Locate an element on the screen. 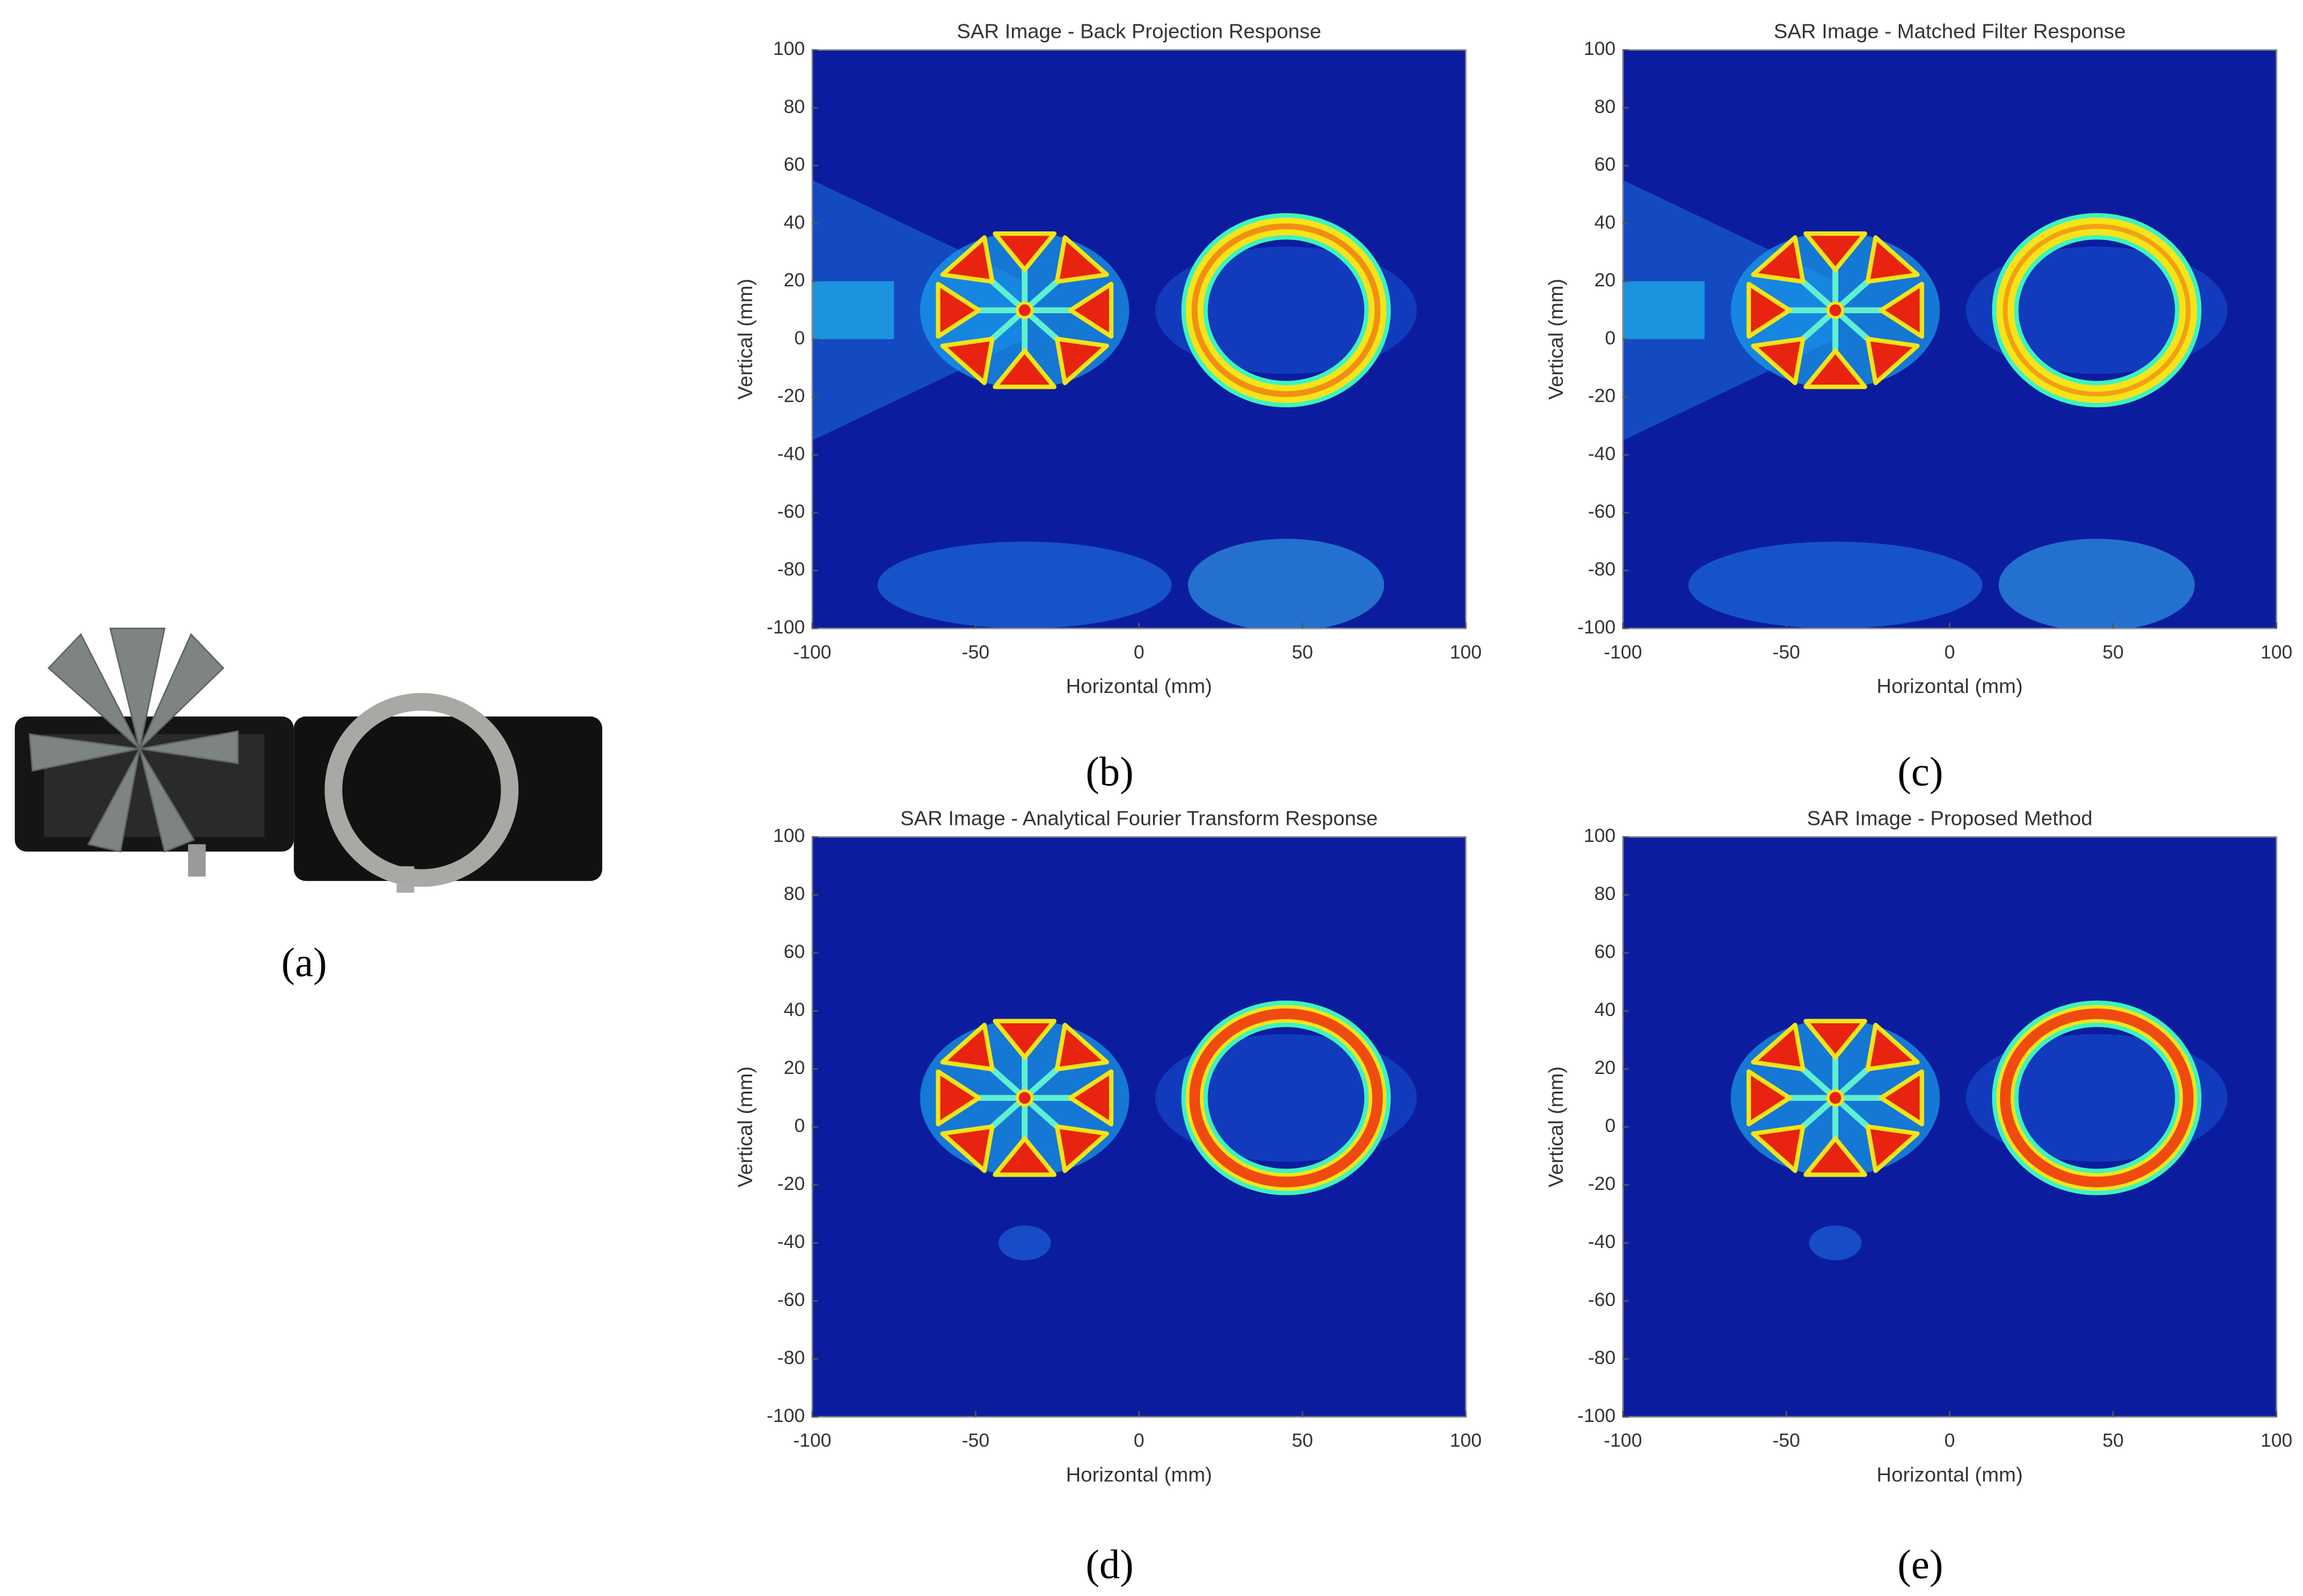 The height and width of the screenshot is (1596, 2303). panel-label: (c) is located at coordinates (1920, 772).